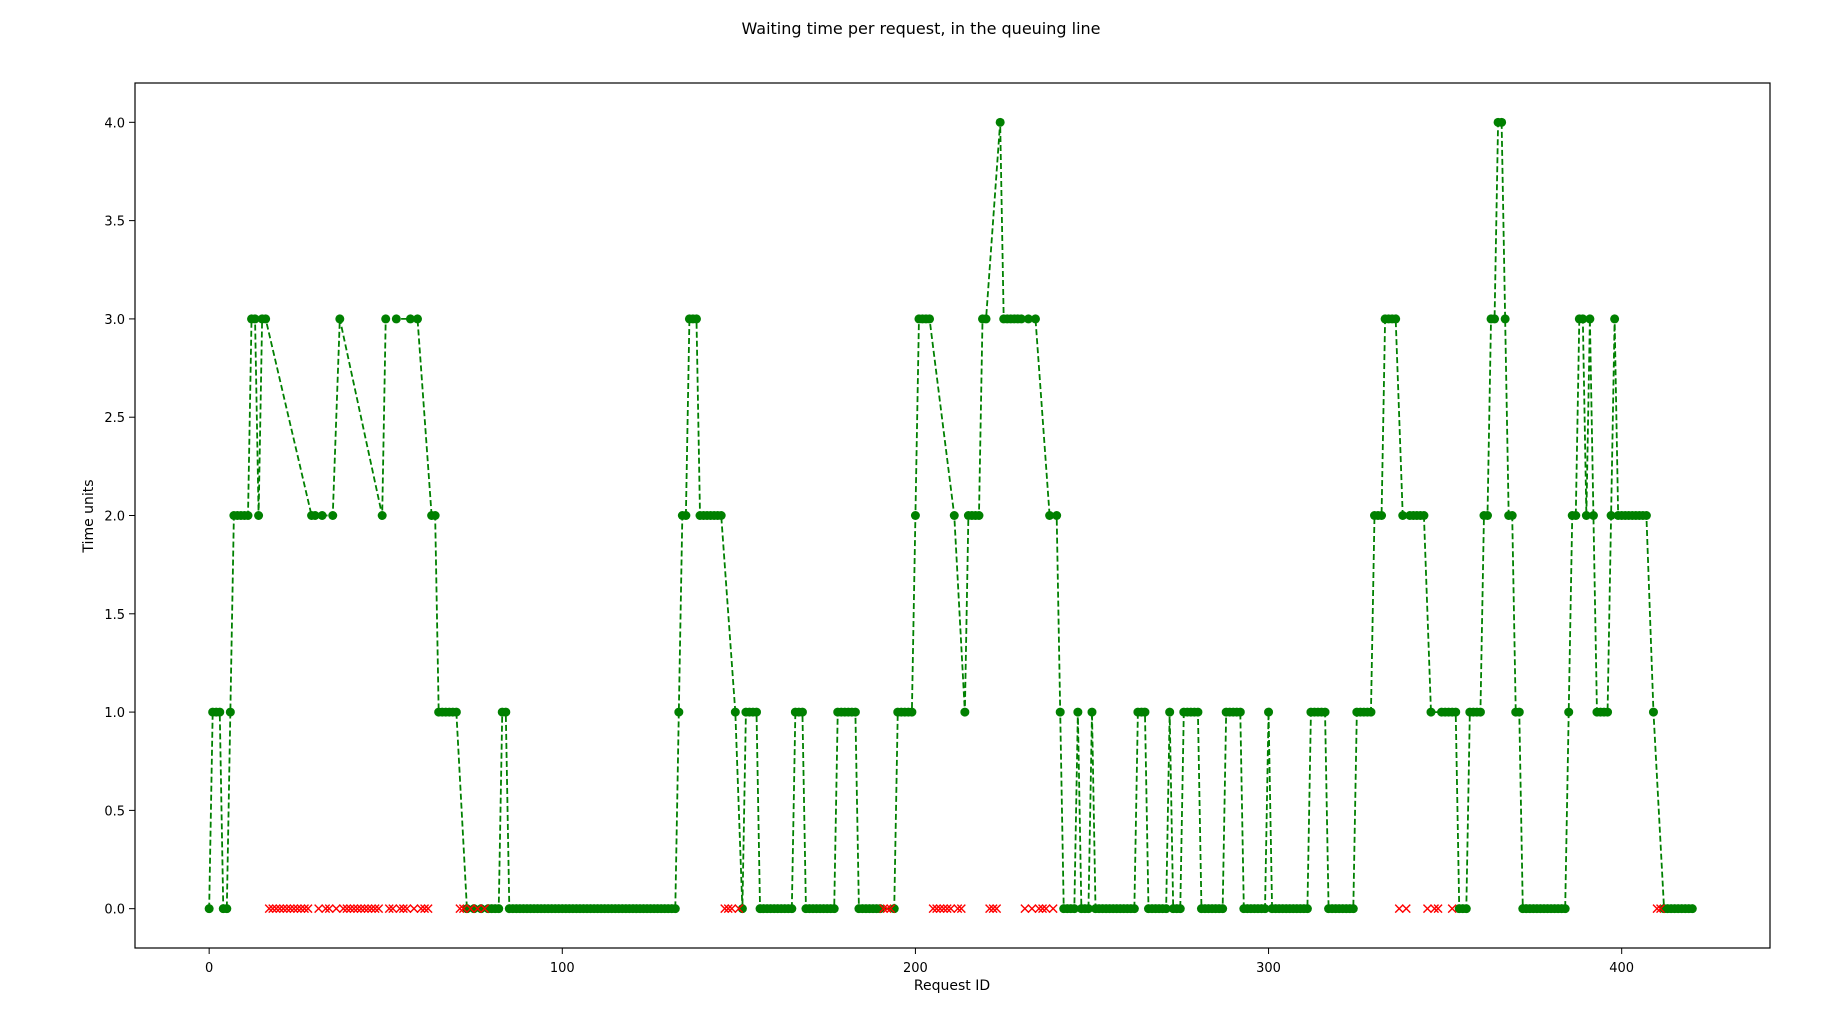  I want to click on x-tick-label: 300, so click(1268, 968).